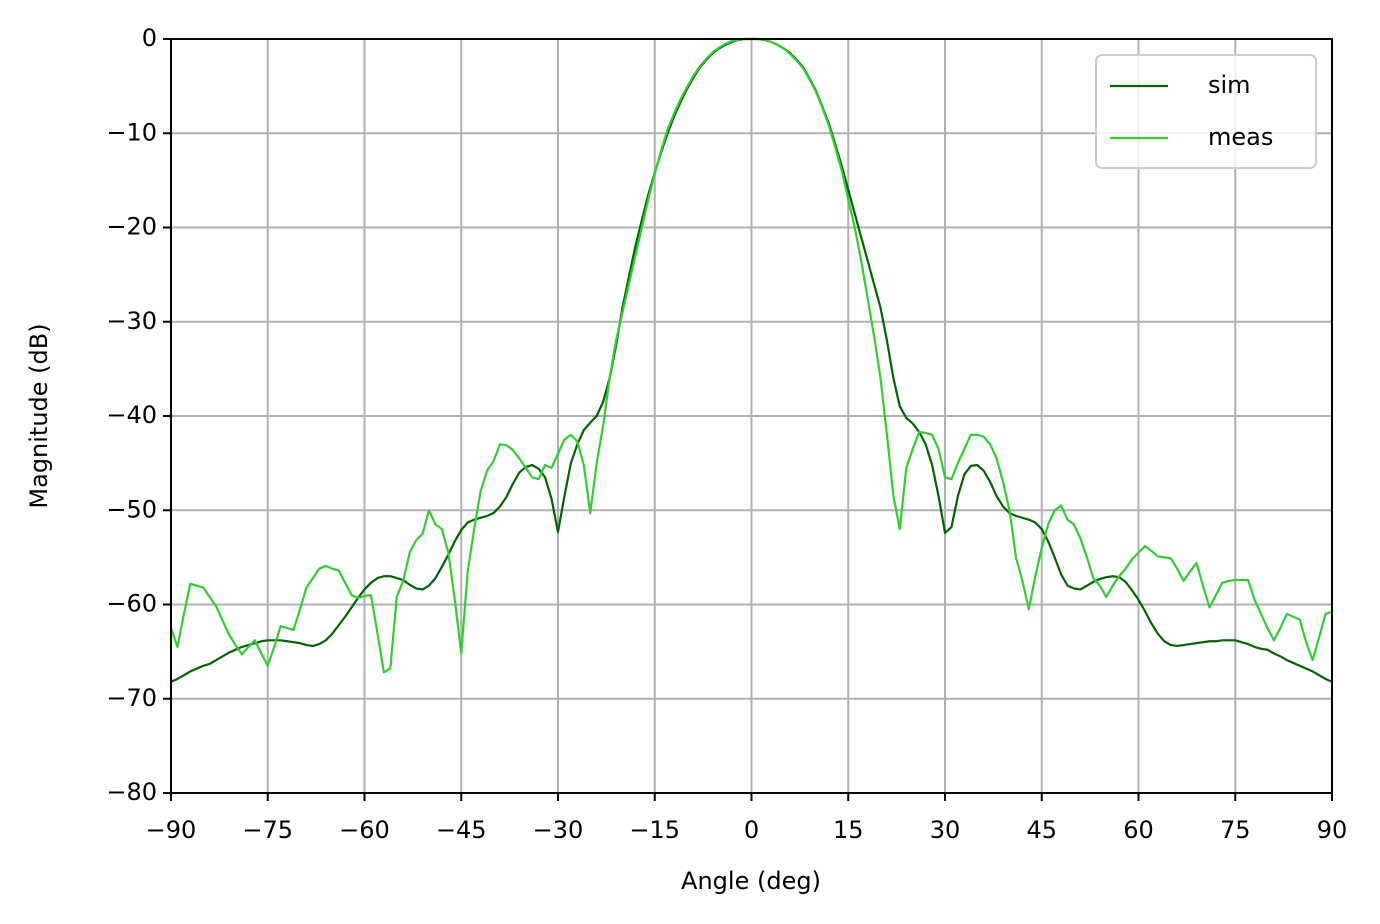  What do you see at coordinates (558, 830) in the screenshot?
I see `x-tick-label: −30` at bounding box center [558, 830].